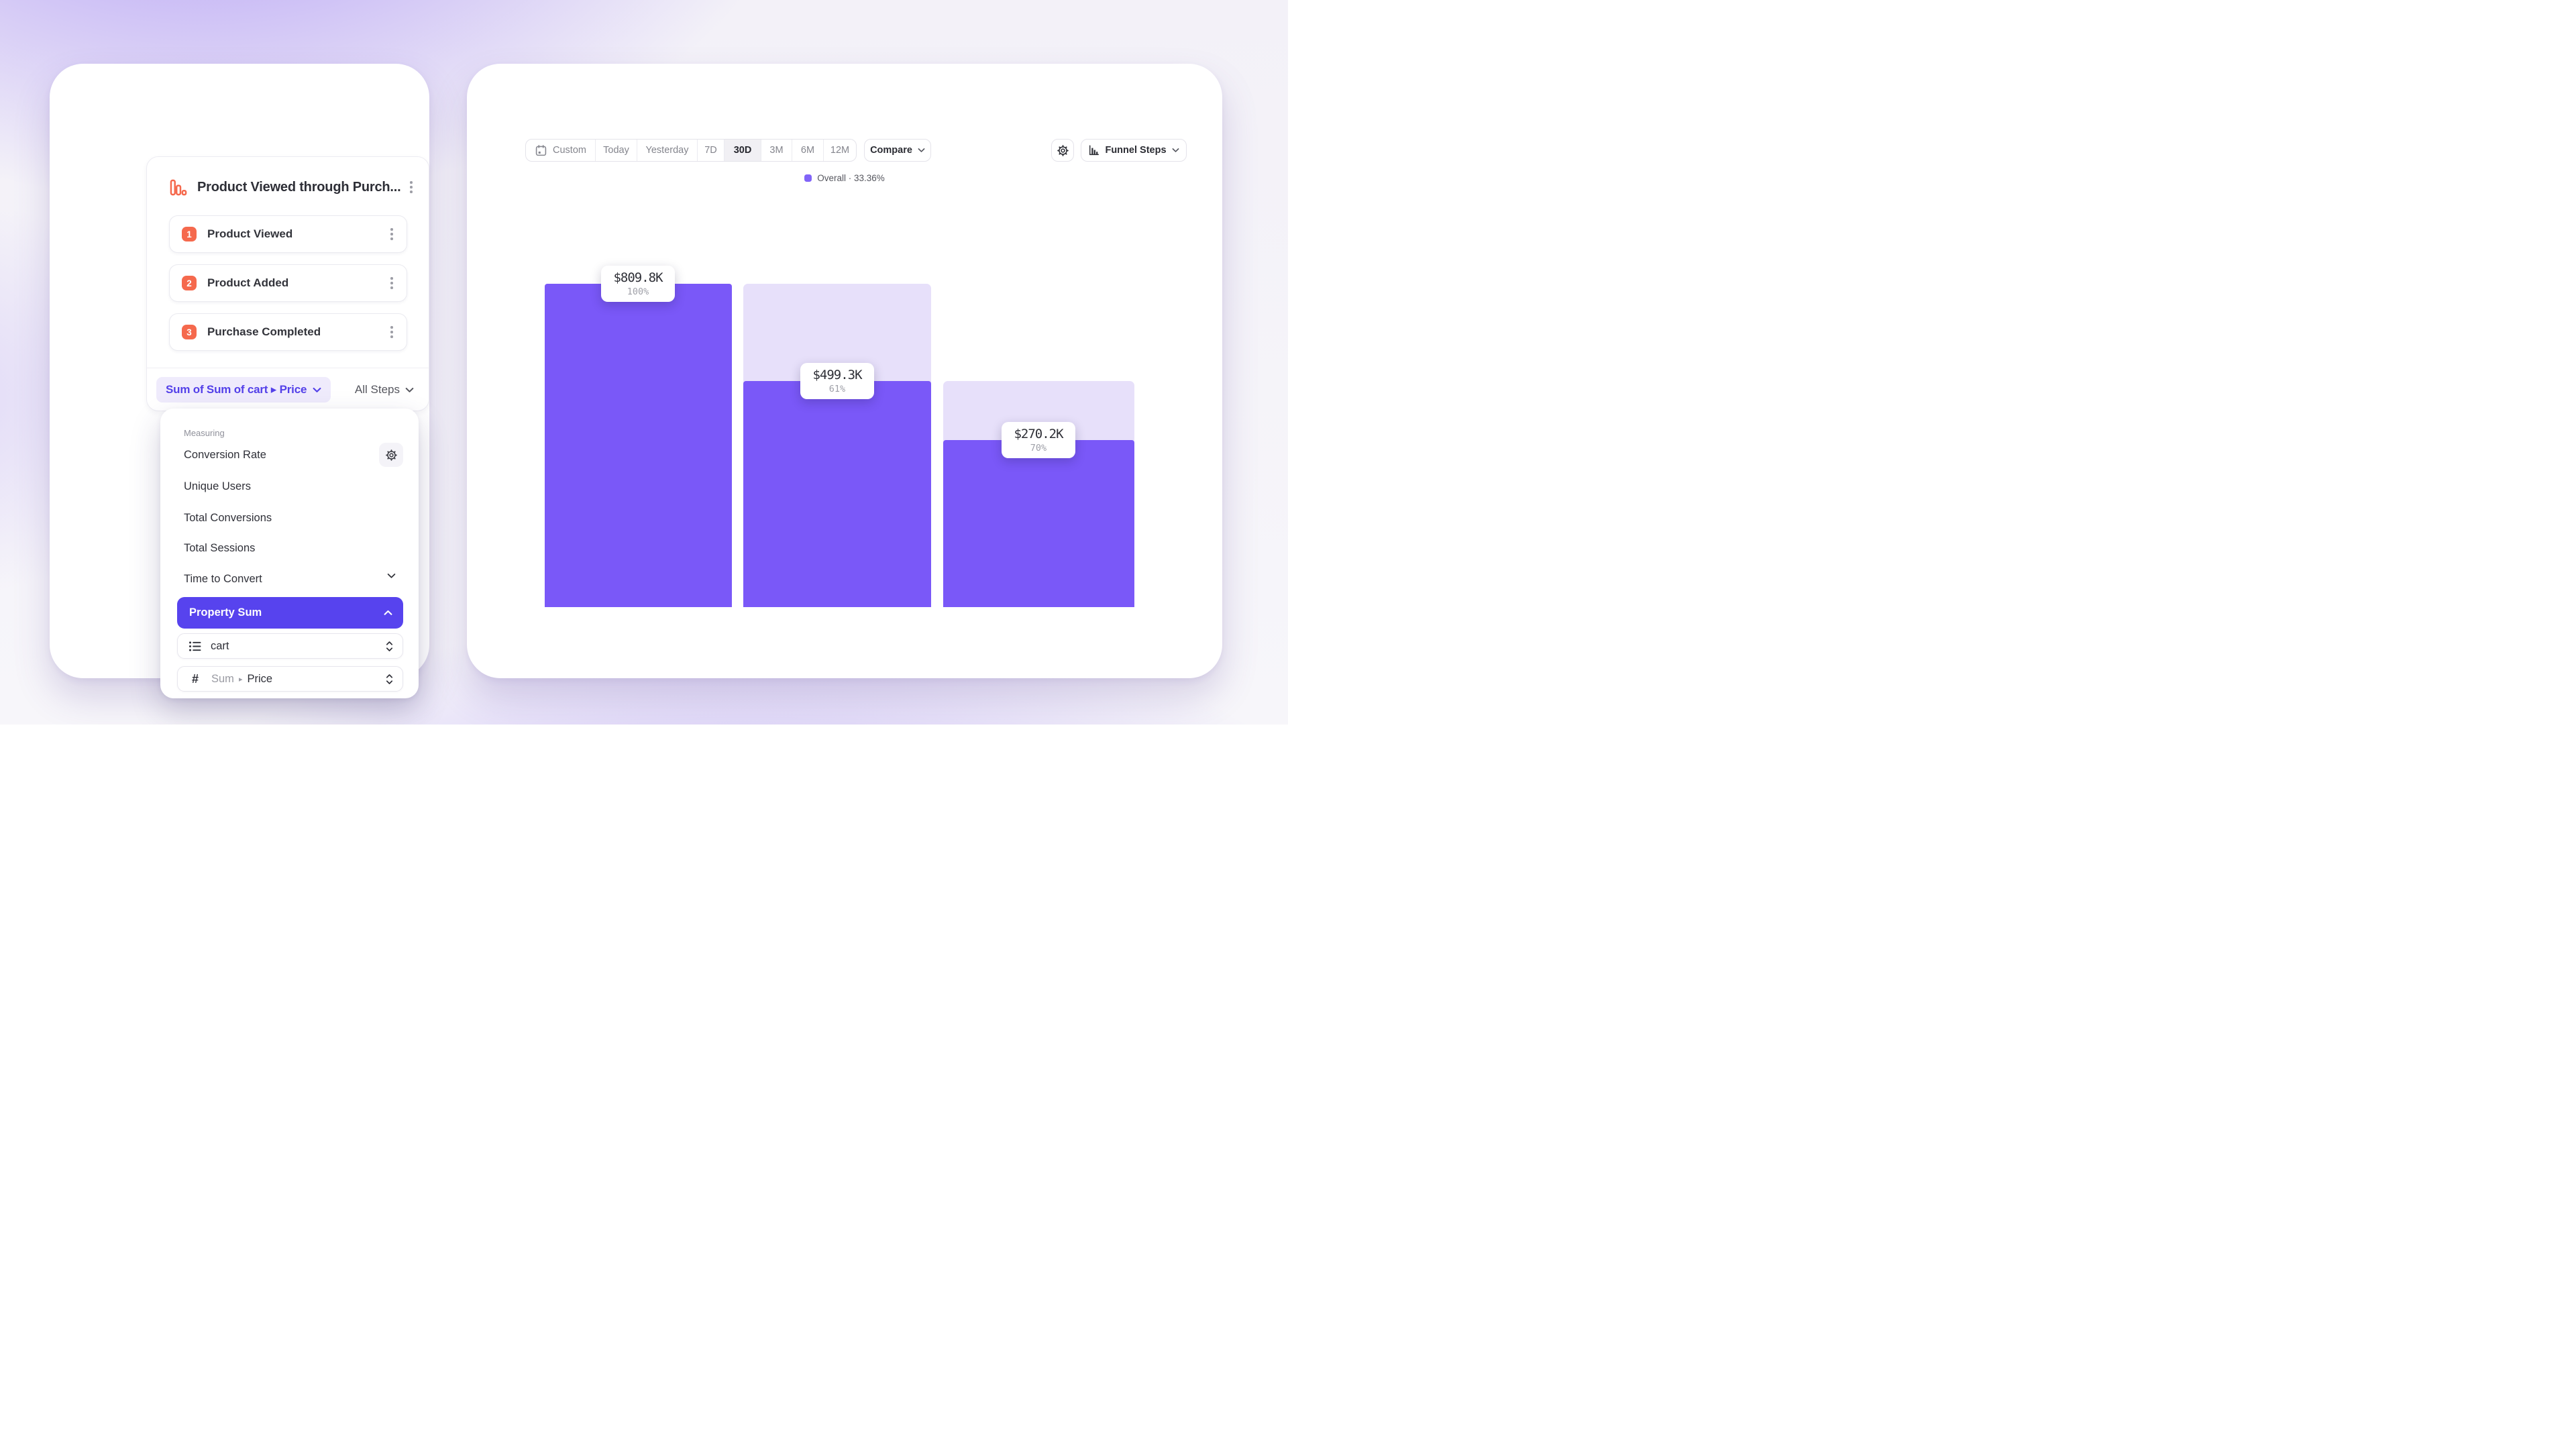  I want to click on menu-item-conversion-rate: Conversion Rate, so click(225, 455).